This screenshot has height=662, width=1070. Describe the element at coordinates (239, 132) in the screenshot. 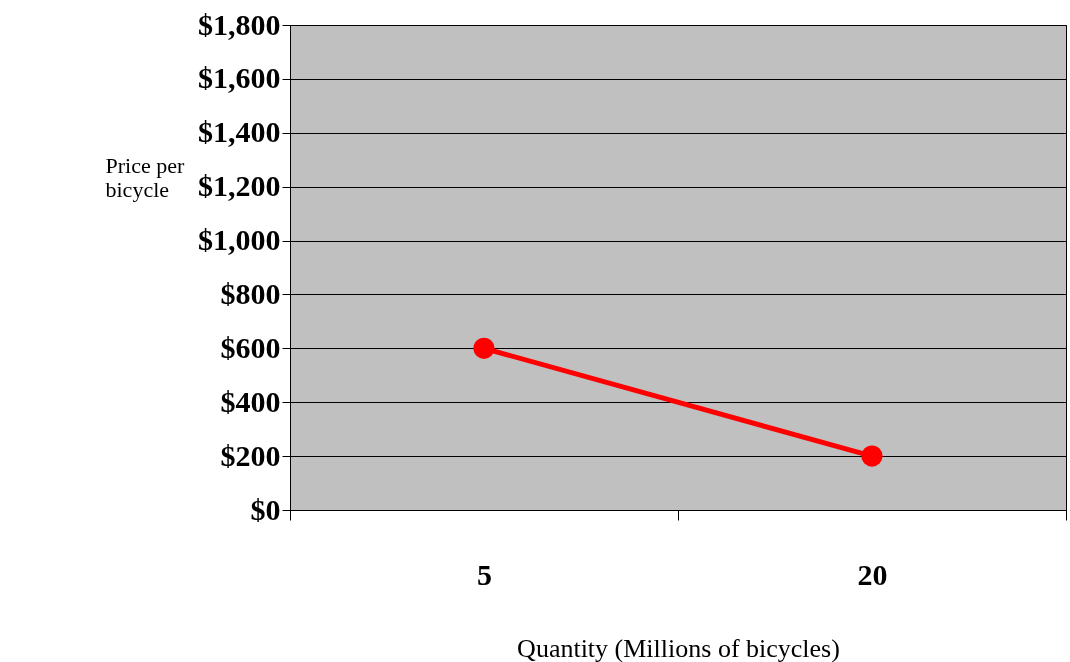

I see `y-tick-label: $1,400` at that location.